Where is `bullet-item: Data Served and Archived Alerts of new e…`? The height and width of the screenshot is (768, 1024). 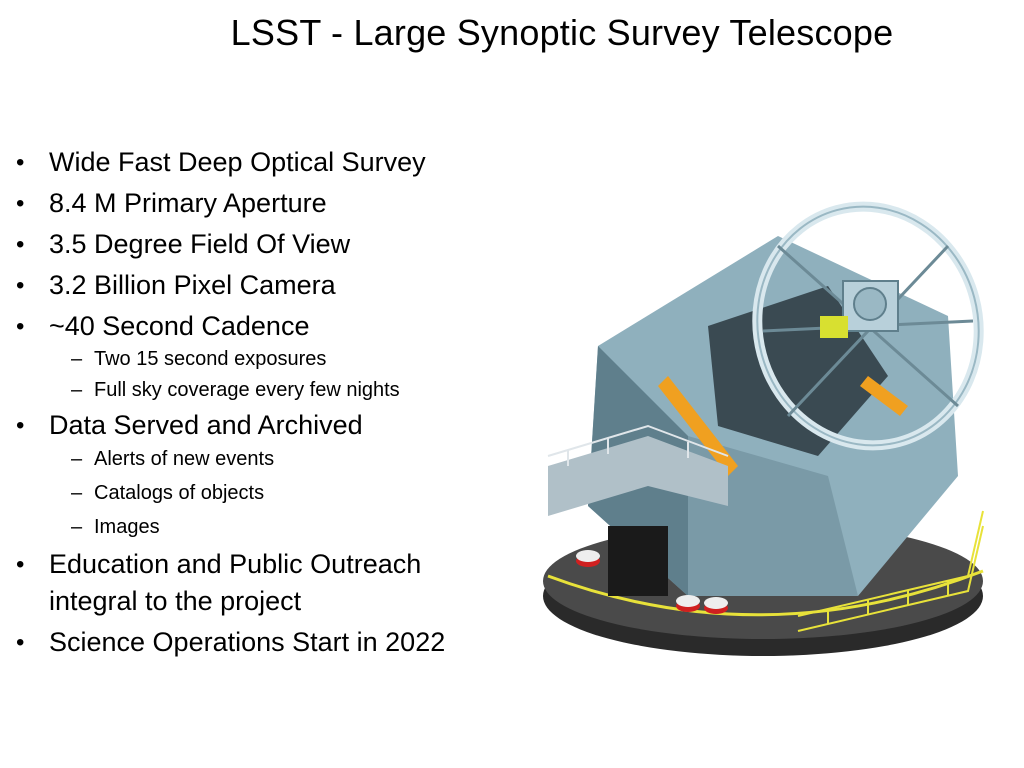 bullet-item: Data Served and Archived Alerts of new e… is located at coordinates (264, 474).